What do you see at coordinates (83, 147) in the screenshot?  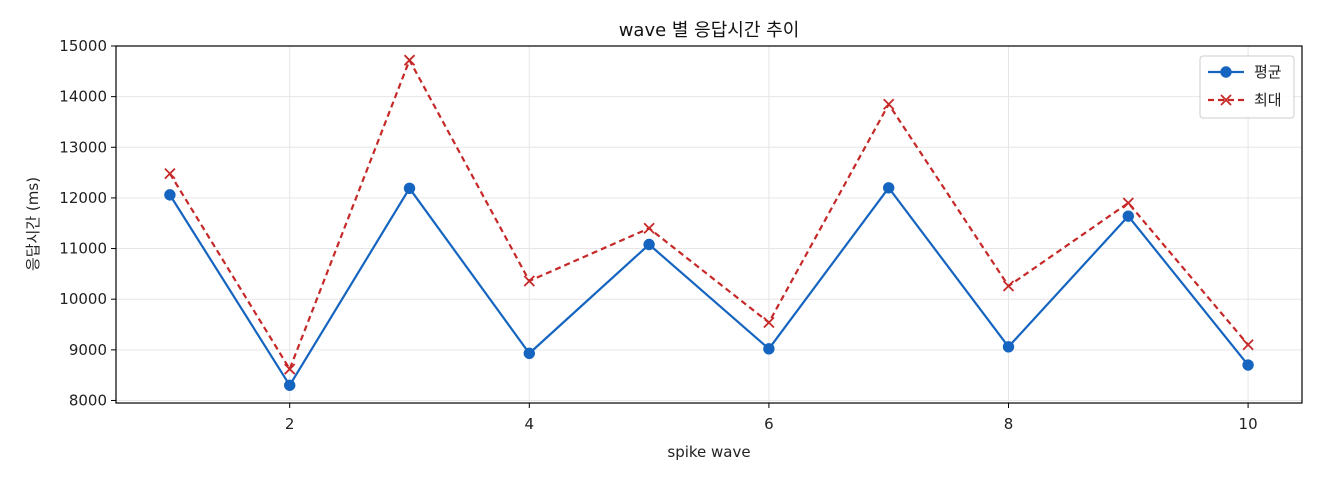 I see `y-tick-label: 13000` at bounding box center [83, 147].